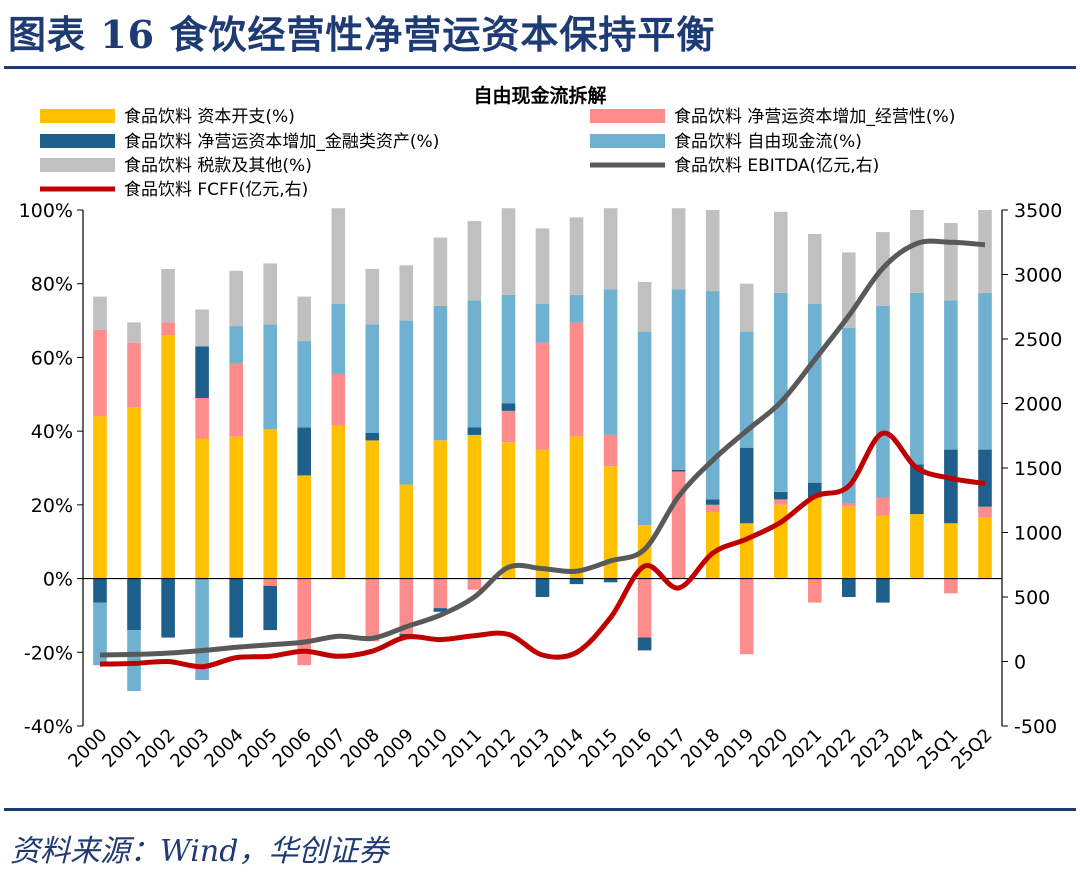  What do you see at coordinates (199, 851) in the screenshot?
I see `source-note: 资料来源：Wind，华创证券` at bounding box center [199, 851].